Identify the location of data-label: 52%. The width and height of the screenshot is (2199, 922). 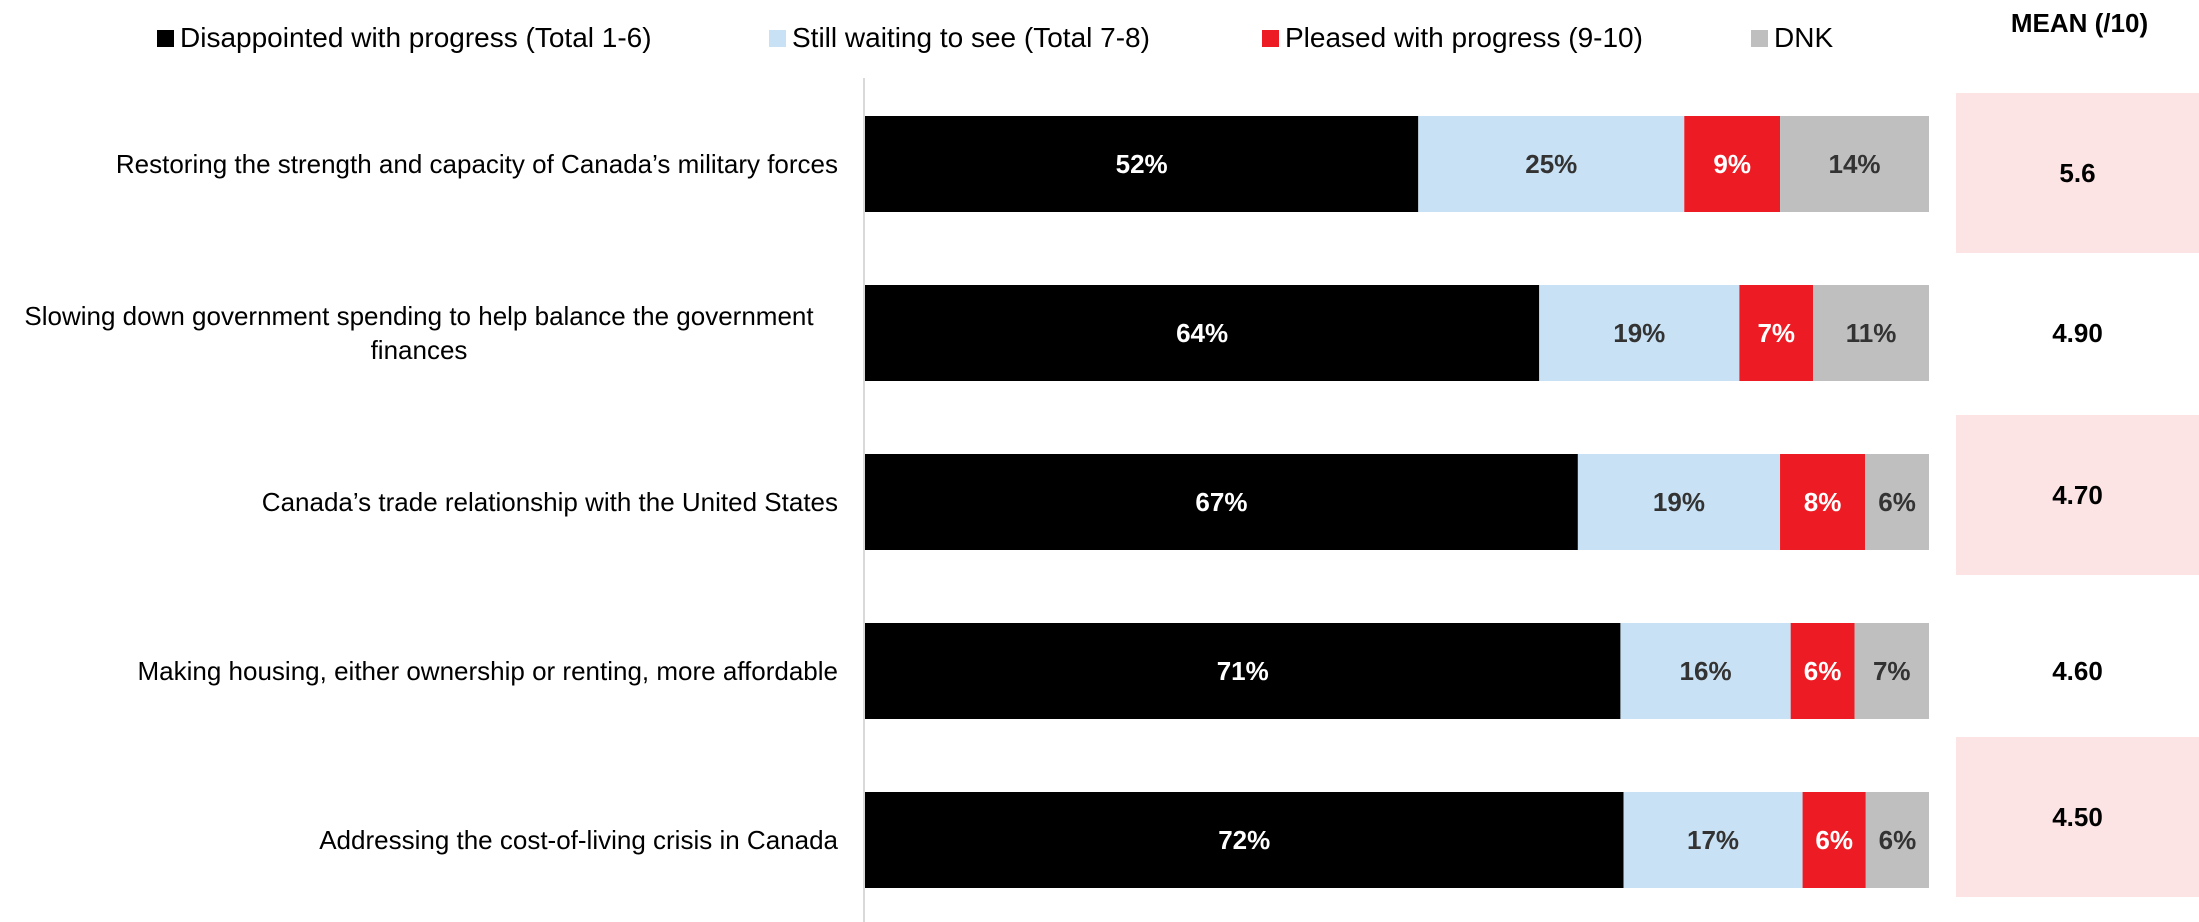
(1142, 164).